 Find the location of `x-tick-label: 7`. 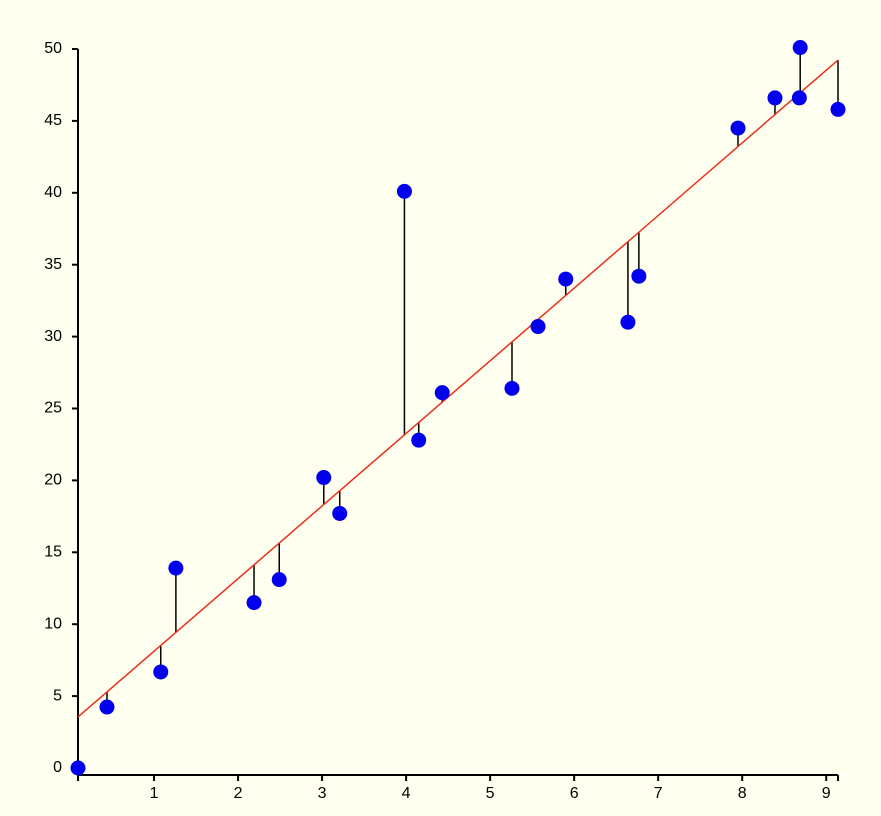

x-tick-label: 7 is located at coordinates (658, 793).